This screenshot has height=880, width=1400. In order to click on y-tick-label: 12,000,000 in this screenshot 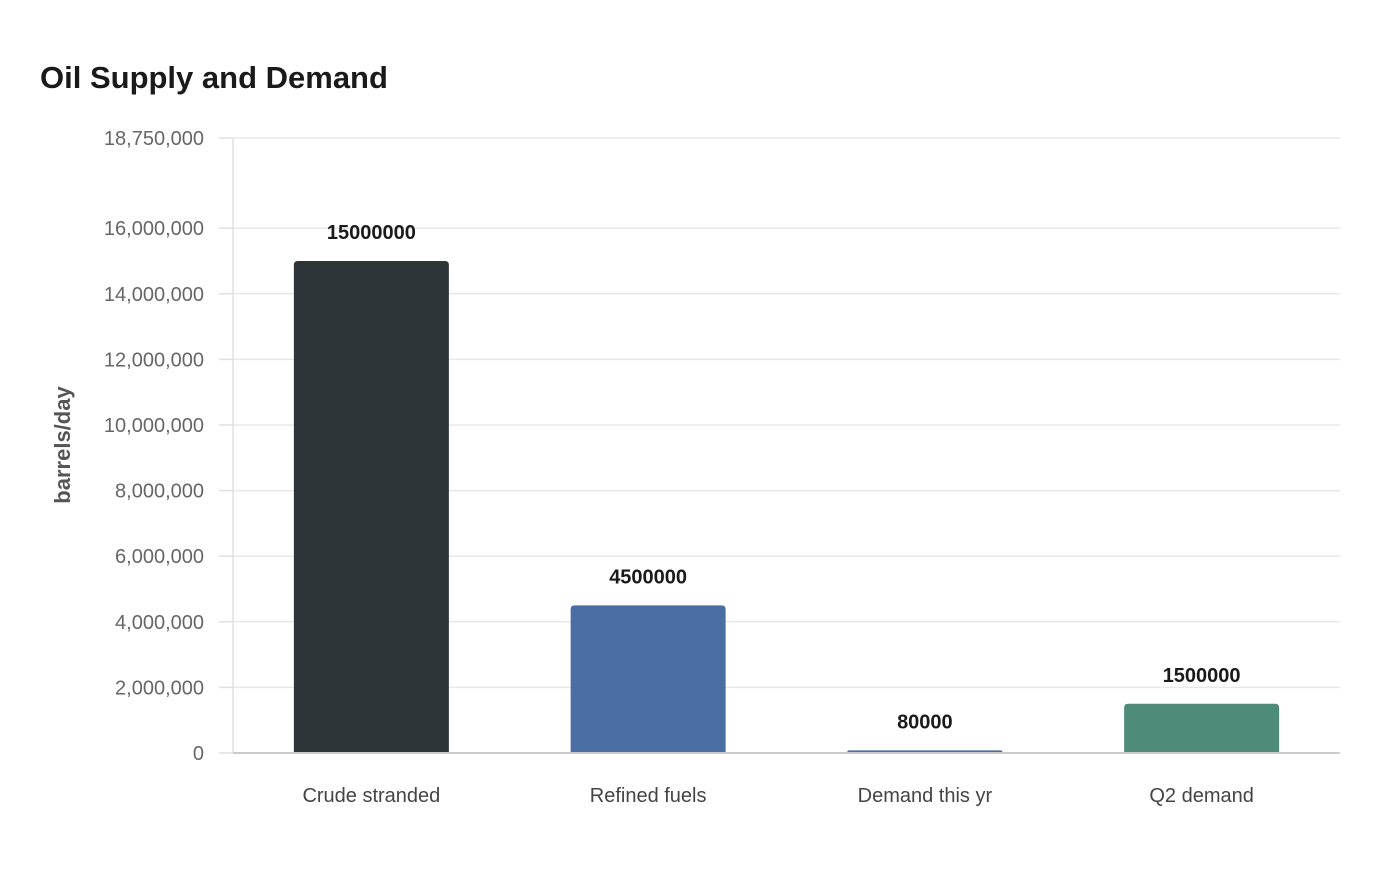, I will do `click(154, 360)`.